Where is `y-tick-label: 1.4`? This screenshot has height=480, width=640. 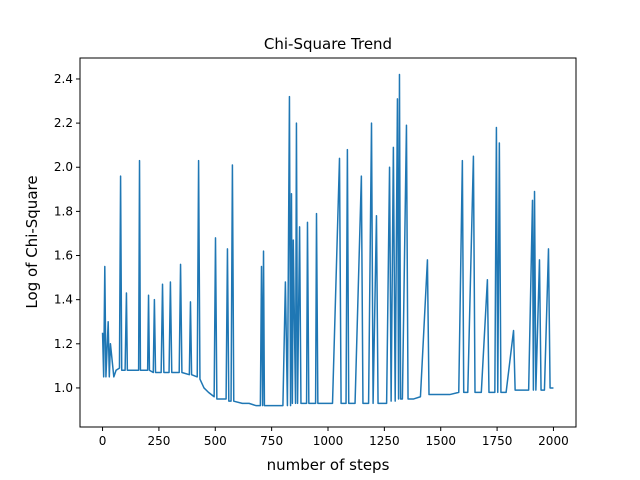
y-tick-label: 1.4 is located at coordinates (63, 300).